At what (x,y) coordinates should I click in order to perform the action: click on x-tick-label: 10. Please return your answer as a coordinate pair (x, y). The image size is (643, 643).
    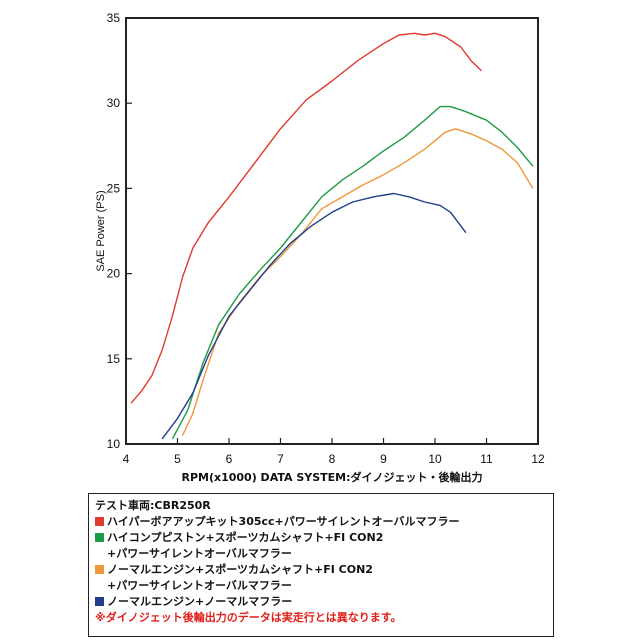
    Looking at the image, I should click on (435, 459).